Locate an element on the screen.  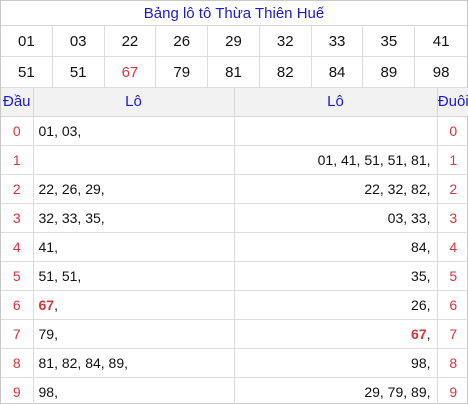
result-number: 81 is located at coordinates (234, 72).